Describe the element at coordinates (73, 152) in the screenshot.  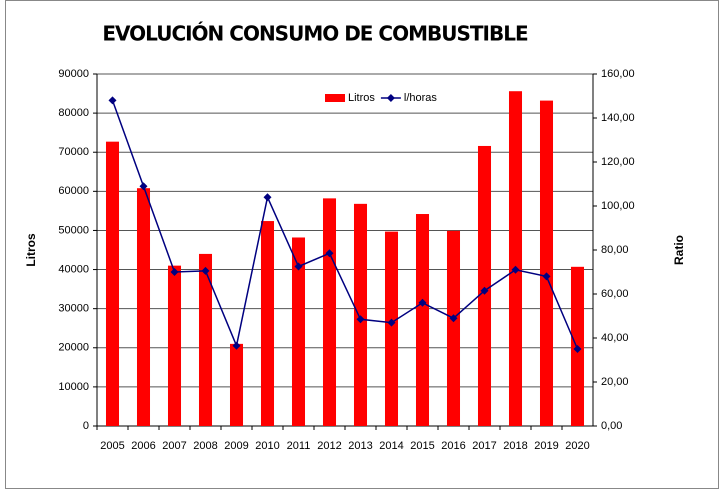
I see `y-tick-label: 70000` at that location.